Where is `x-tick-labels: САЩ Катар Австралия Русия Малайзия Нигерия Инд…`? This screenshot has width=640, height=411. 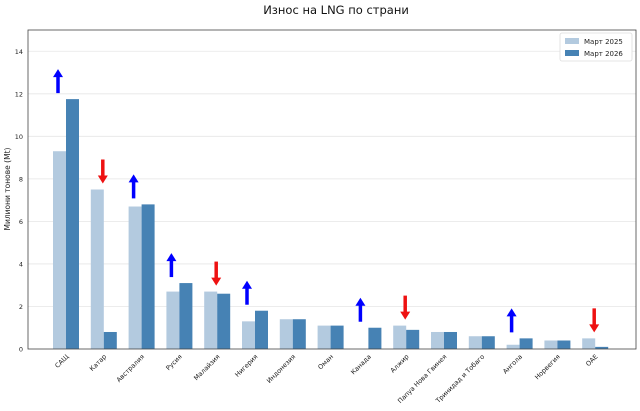
x-tick-labels: САЩ Катар Австралия Русия Малайзия Нигерия Инд… is located at coordinates (326, 379).